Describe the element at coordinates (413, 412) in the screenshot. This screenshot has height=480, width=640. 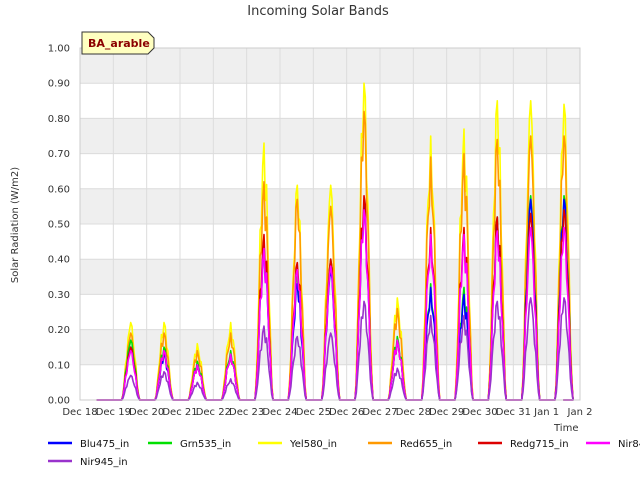
I see `x-tick-label: Dec 28` at that location.